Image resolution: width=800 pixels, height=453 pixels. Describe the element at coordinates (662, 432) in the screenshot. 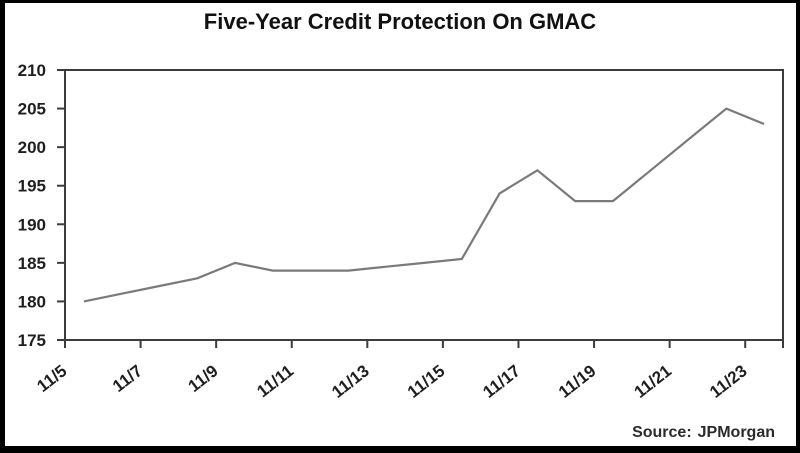

I see `source-label: Source:` at that location.